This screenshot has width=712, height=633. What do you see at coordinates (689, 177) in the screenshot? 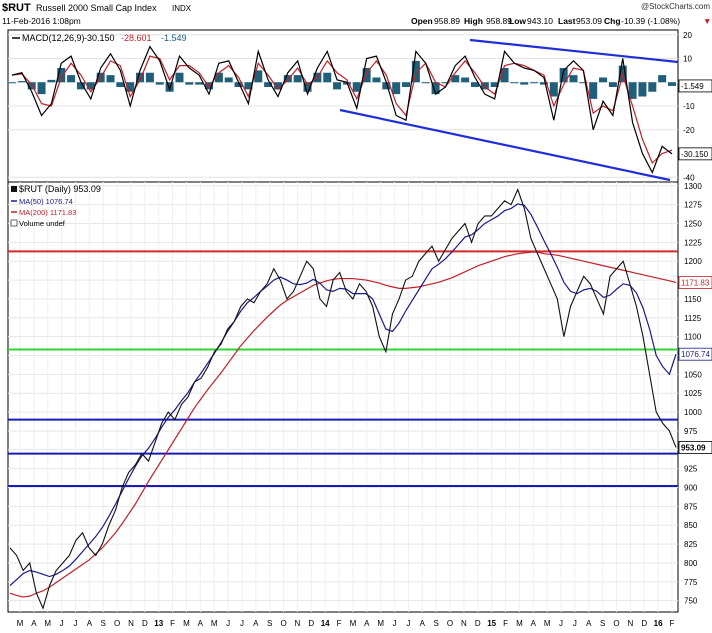
I see `macd-y-tick-label: -40` at bounding box center [689, 177].